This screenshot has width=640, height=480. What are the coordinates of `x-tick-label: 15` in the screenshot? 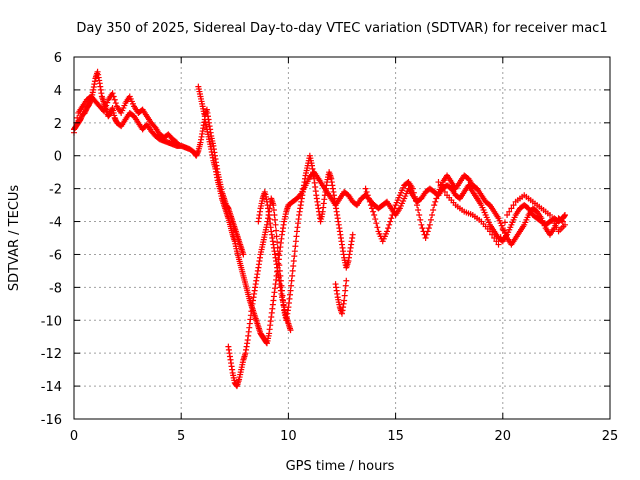 It's located at (395, 436).